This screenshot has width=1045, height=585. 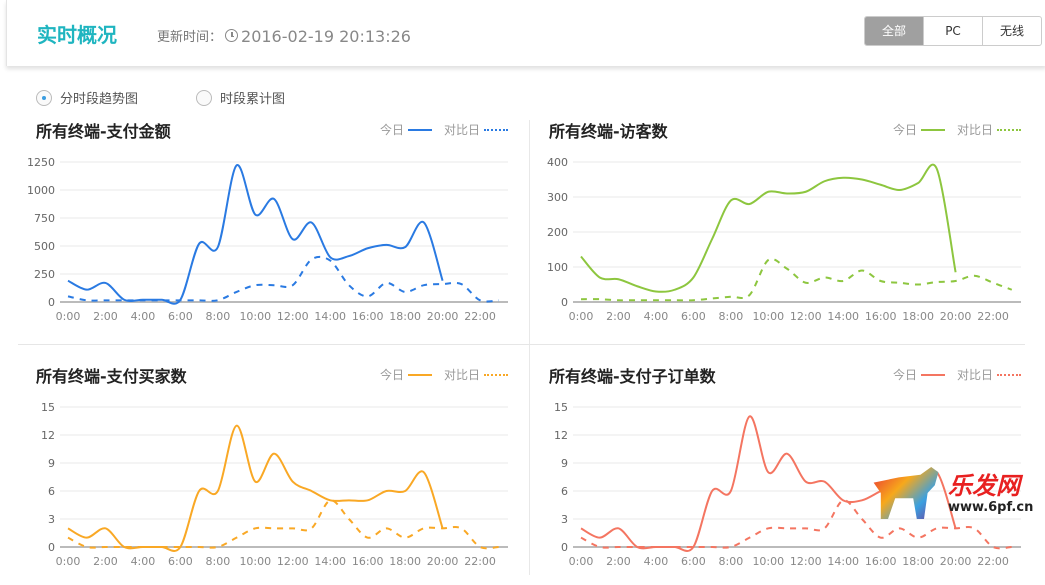 What do you see at coordinates (240, 97) in the screenshot?
I see `radio-cumulative: 时段累计图` at bounding box center [240, 97].